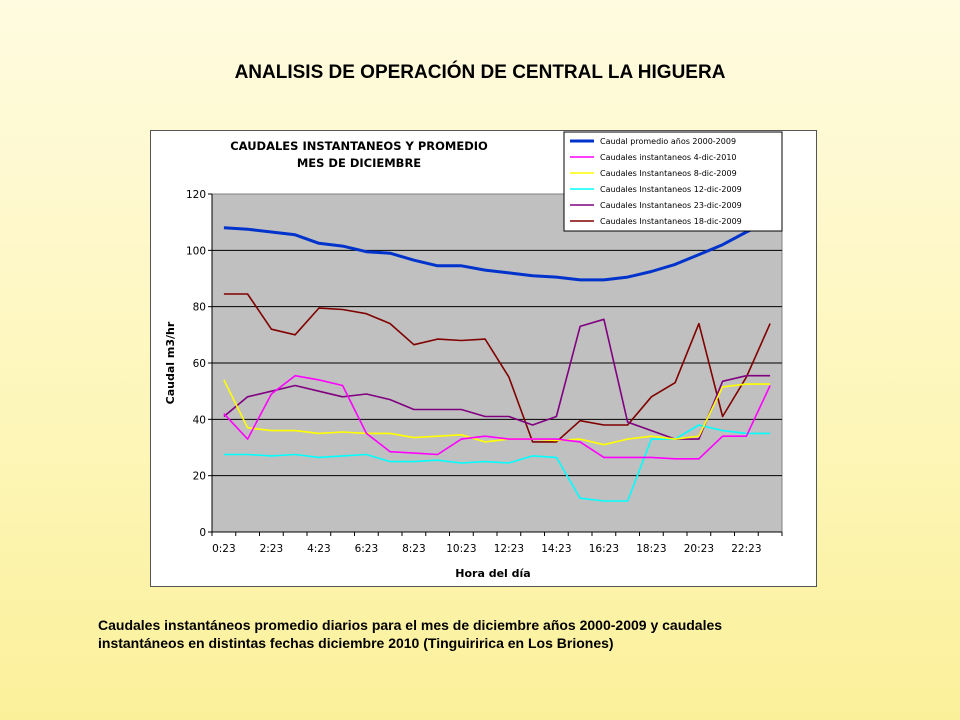 This screenshot has width=960, height=720. I want to click on x-tick-label: 22:23, so click(746, 549).